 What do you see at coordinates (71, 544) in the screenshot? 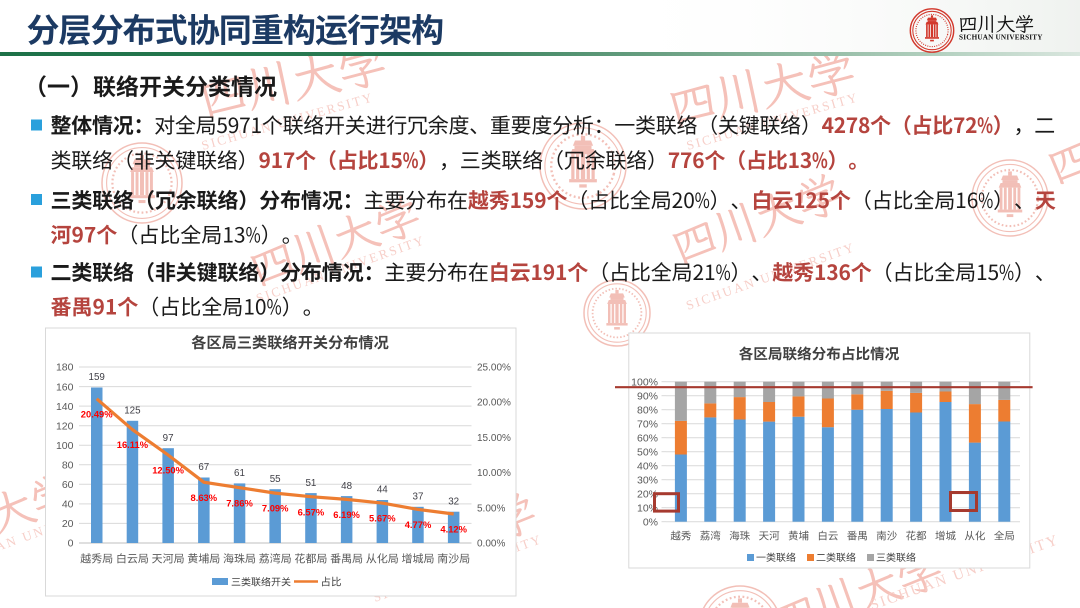
I see `svg-text: 0` at bounding box center [71, 544].